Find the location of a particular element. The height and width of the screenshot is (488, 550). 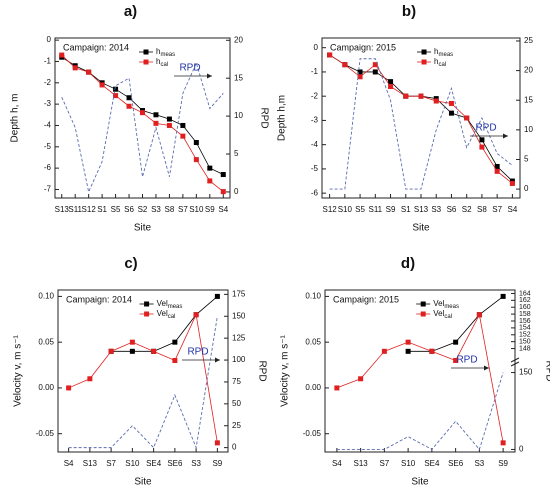

x-tick-label: S12 is located at coordinates (329, 209).